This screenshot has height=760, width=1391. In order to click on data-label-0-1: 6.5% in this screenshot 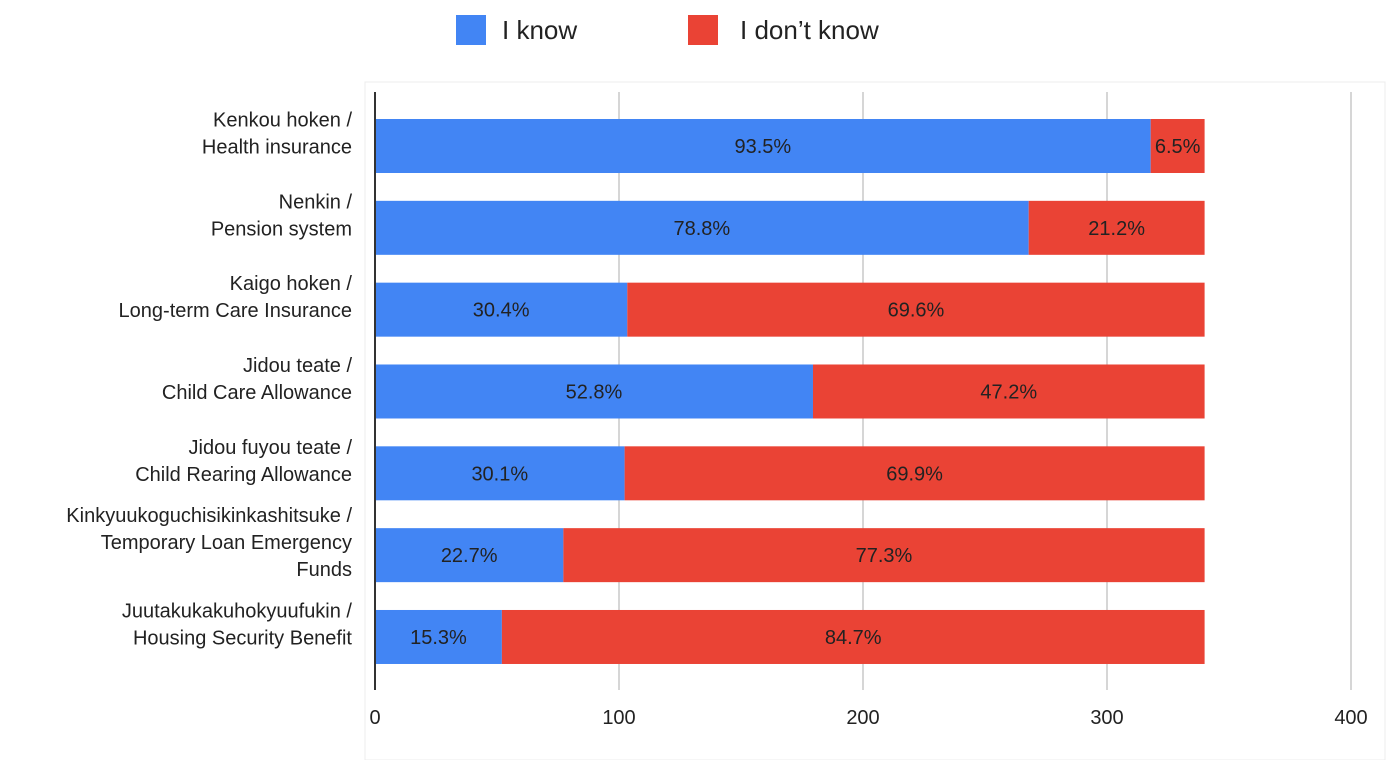, I will do `click(1178, 147)`.